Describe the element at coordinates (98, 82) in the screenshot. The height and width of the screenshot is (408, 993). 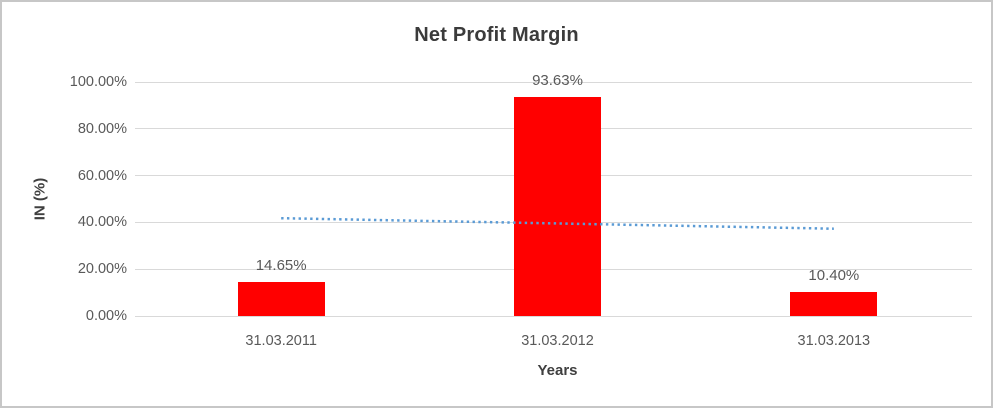
I see `y-tick-label: 100.00%` at that location.